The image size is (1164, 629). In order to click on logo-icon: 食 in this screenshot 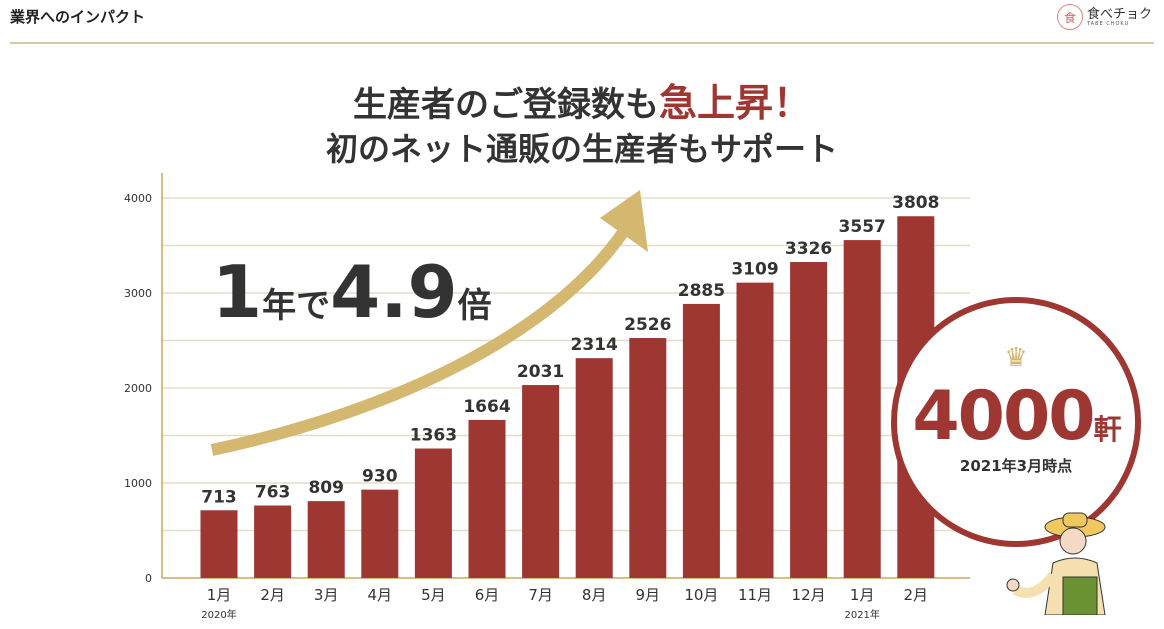, I will do `click(1069, 17)`.